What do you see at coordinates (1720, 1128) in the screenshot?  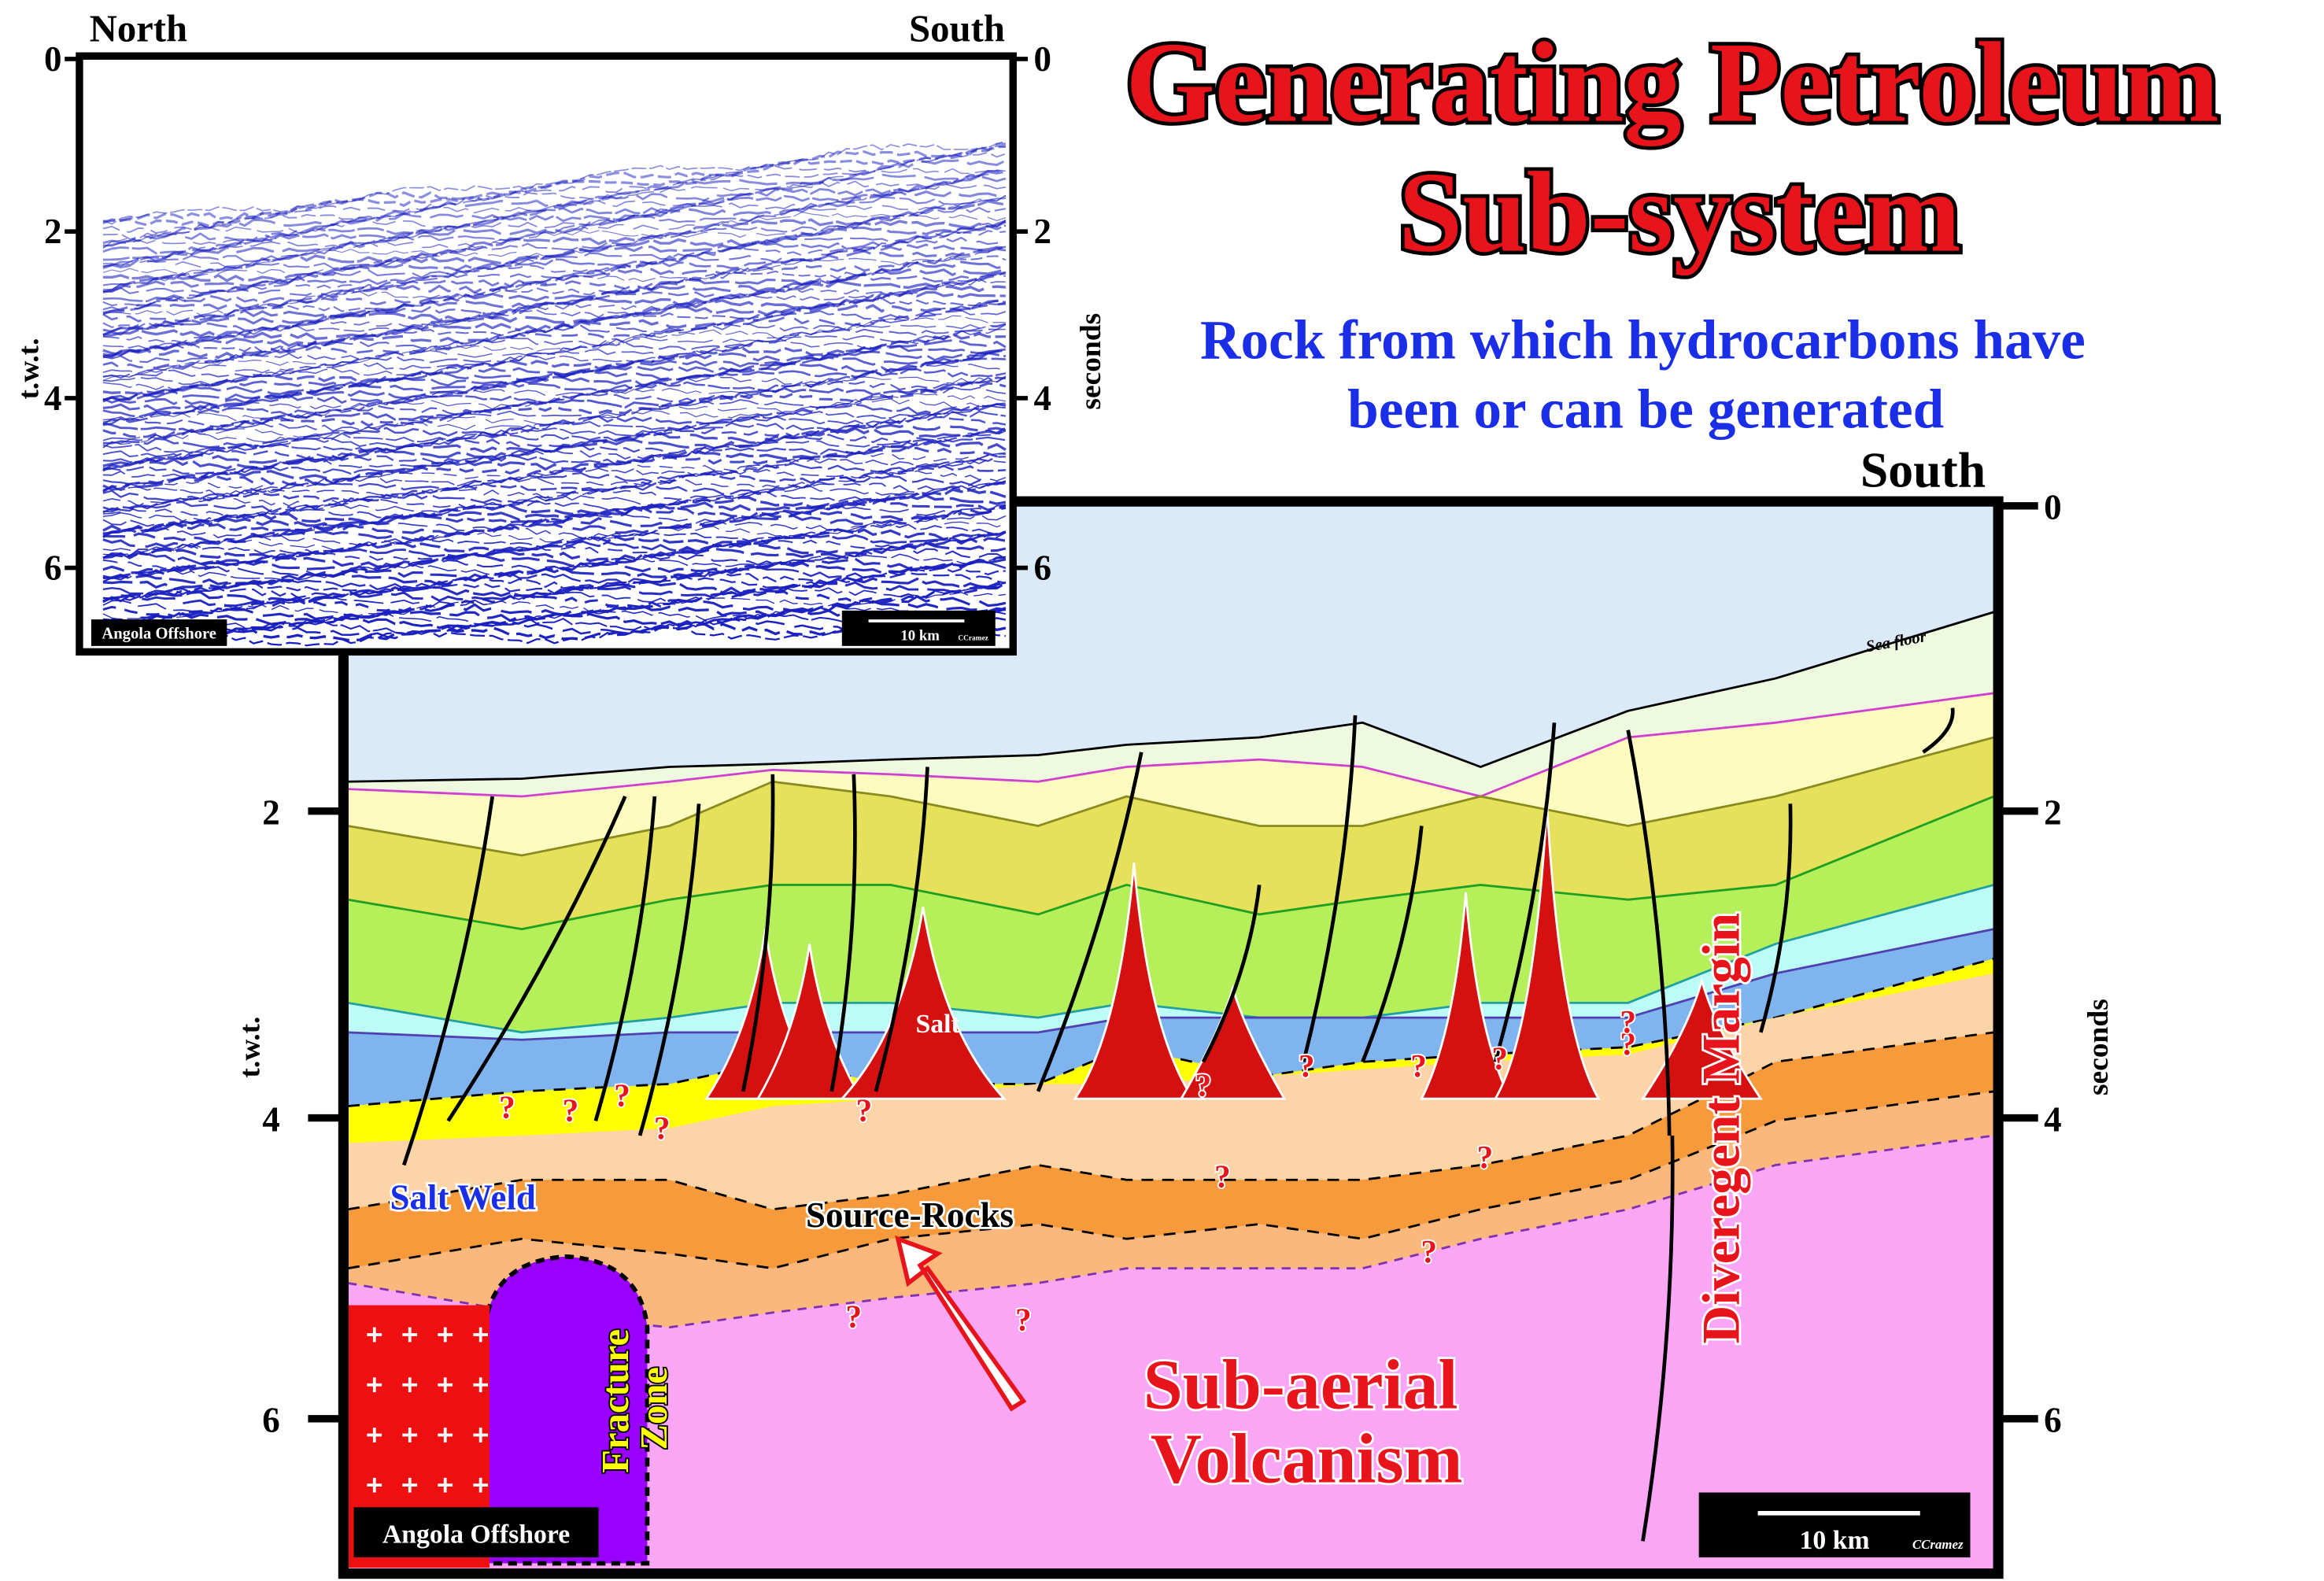 I see `margin-label: Diveregent Margin` at bounding box center [1720, 1128].